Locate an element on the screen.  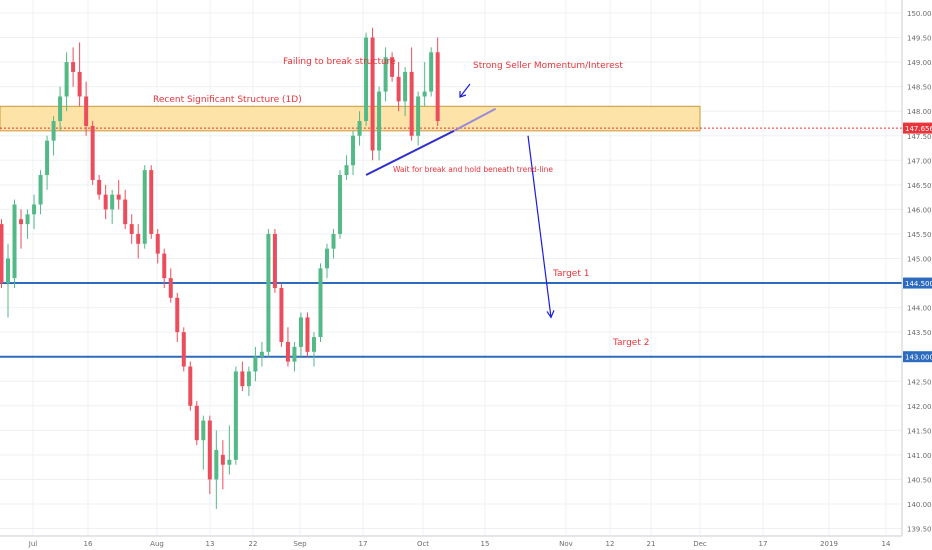
price-tick-label: 140.500 is located at coordinates (919, 480).